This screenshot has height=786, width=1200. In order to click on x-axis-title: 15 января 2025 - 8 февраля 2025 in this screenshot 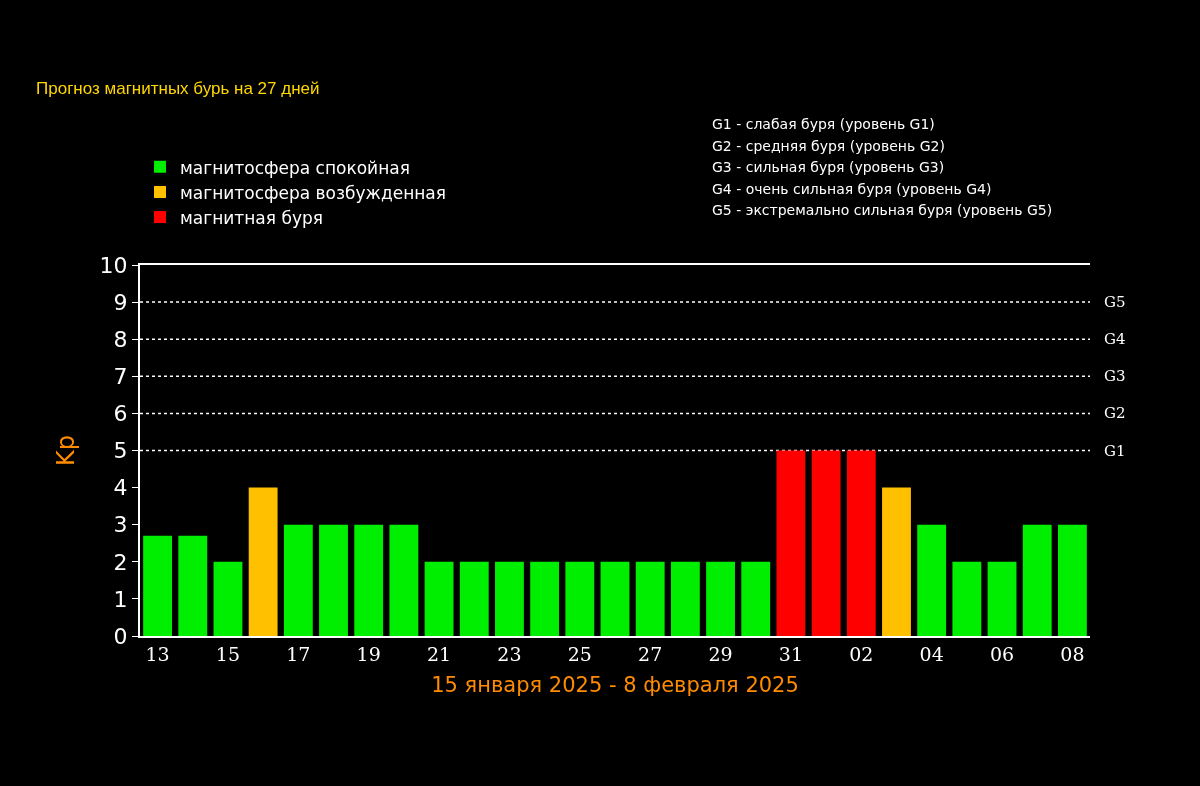, I will do `click(615, 685)`.